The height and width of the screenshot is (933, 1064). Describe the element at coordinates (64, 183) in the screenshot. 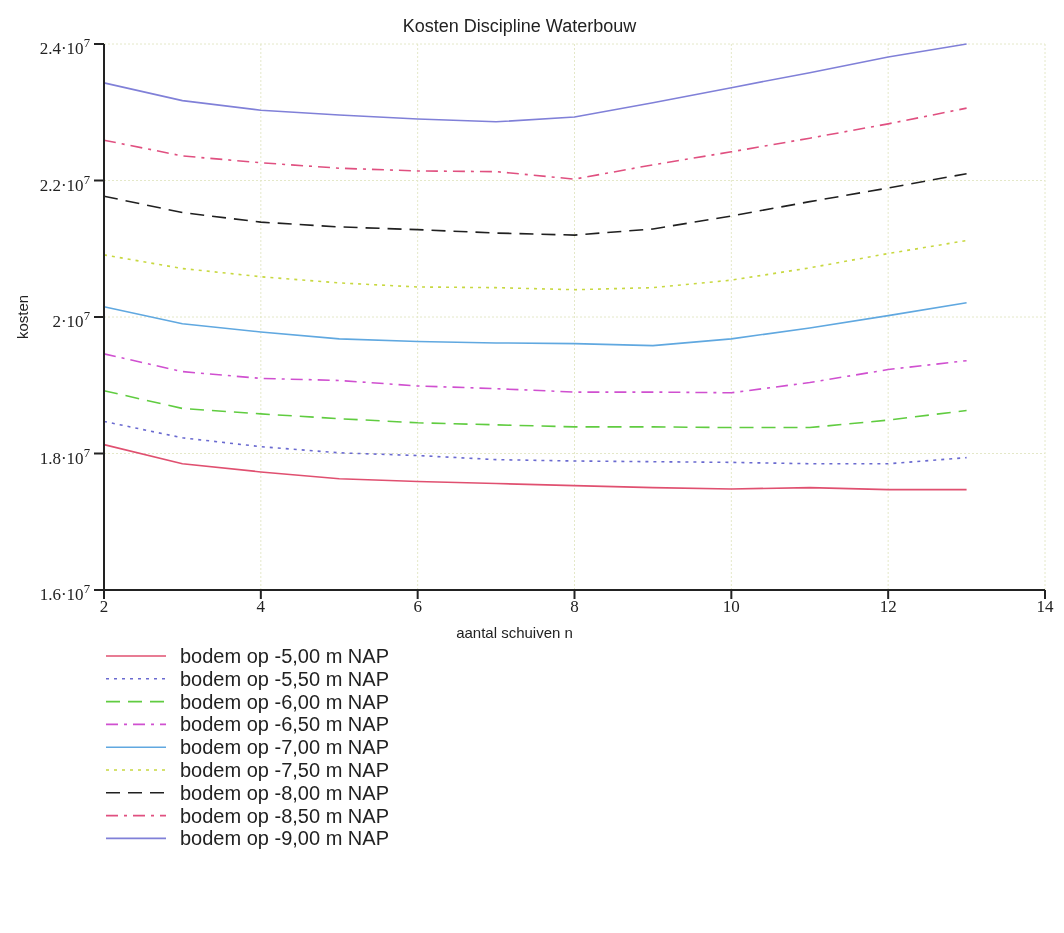

I see `y-tick-label: 2.2·10$^{7}$` at that location.